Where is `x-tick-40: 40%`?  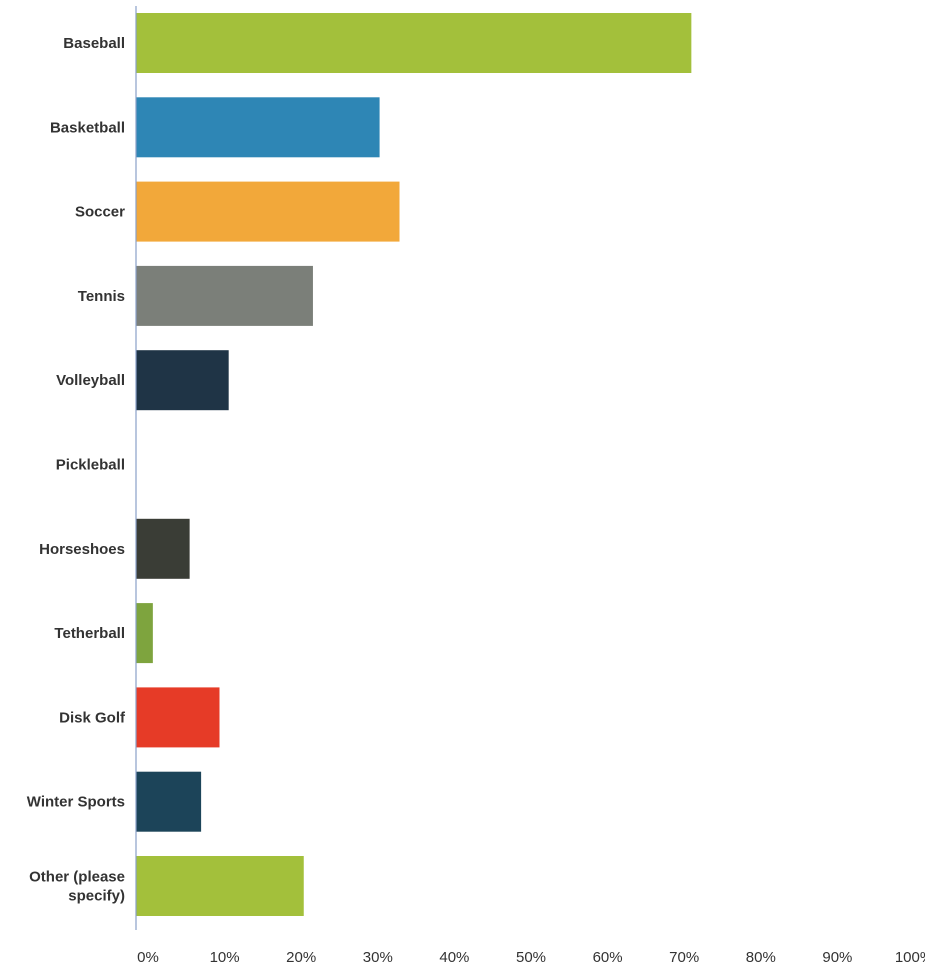
x-tick-40: 40% is located at coordinates (454, 957).